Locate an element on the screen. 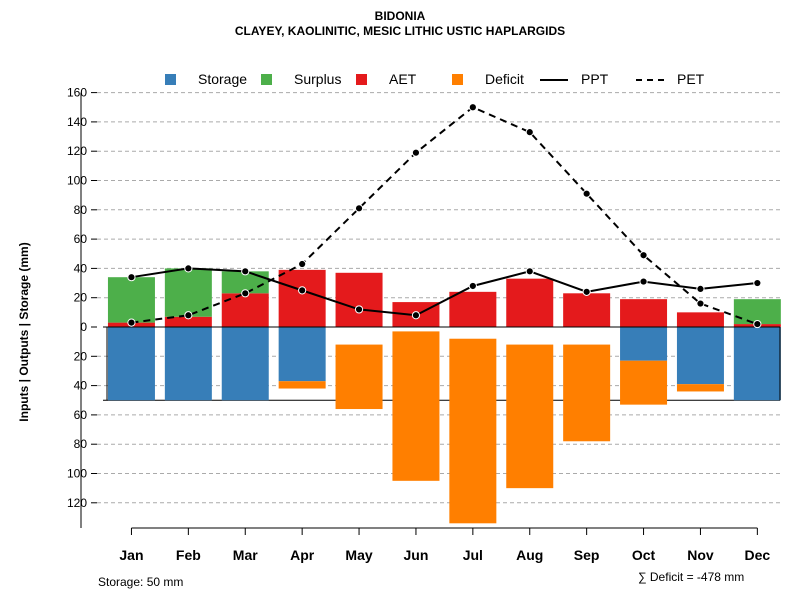 This screenshot has height=600, width=800. legend-swatch-surplus is located at coordinates (266, 79).